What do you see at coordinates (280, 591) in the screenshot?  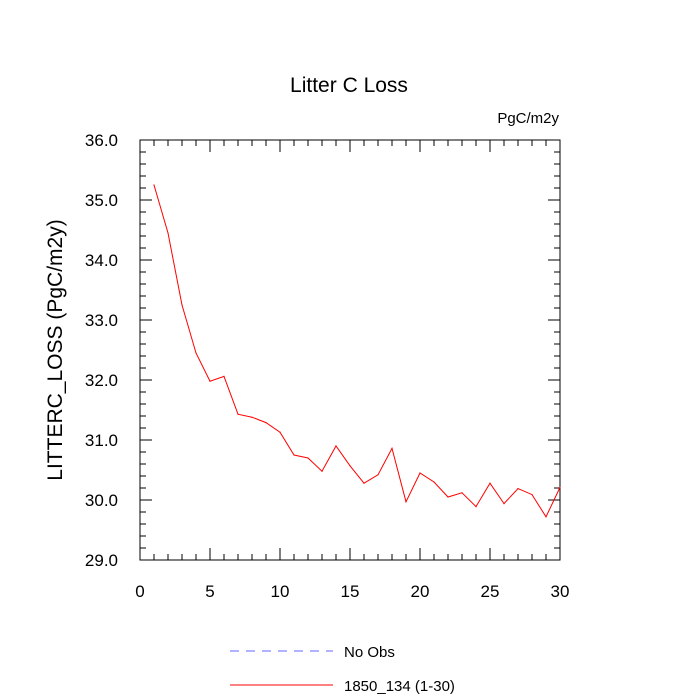 I see `x-tick-label: 10` at bounding box center [280, 591].